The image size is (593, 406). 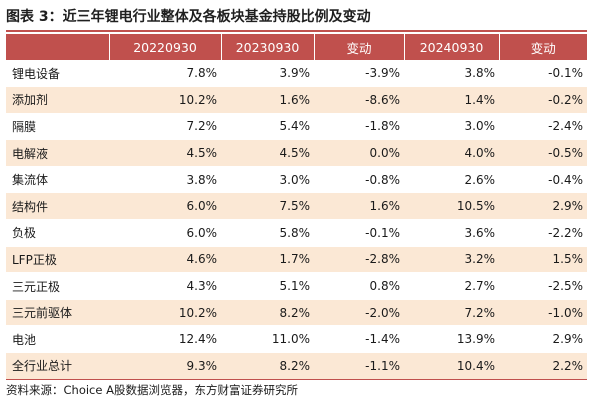 I want to click on table-cell: -3.9%, so click(x=359, y=74).